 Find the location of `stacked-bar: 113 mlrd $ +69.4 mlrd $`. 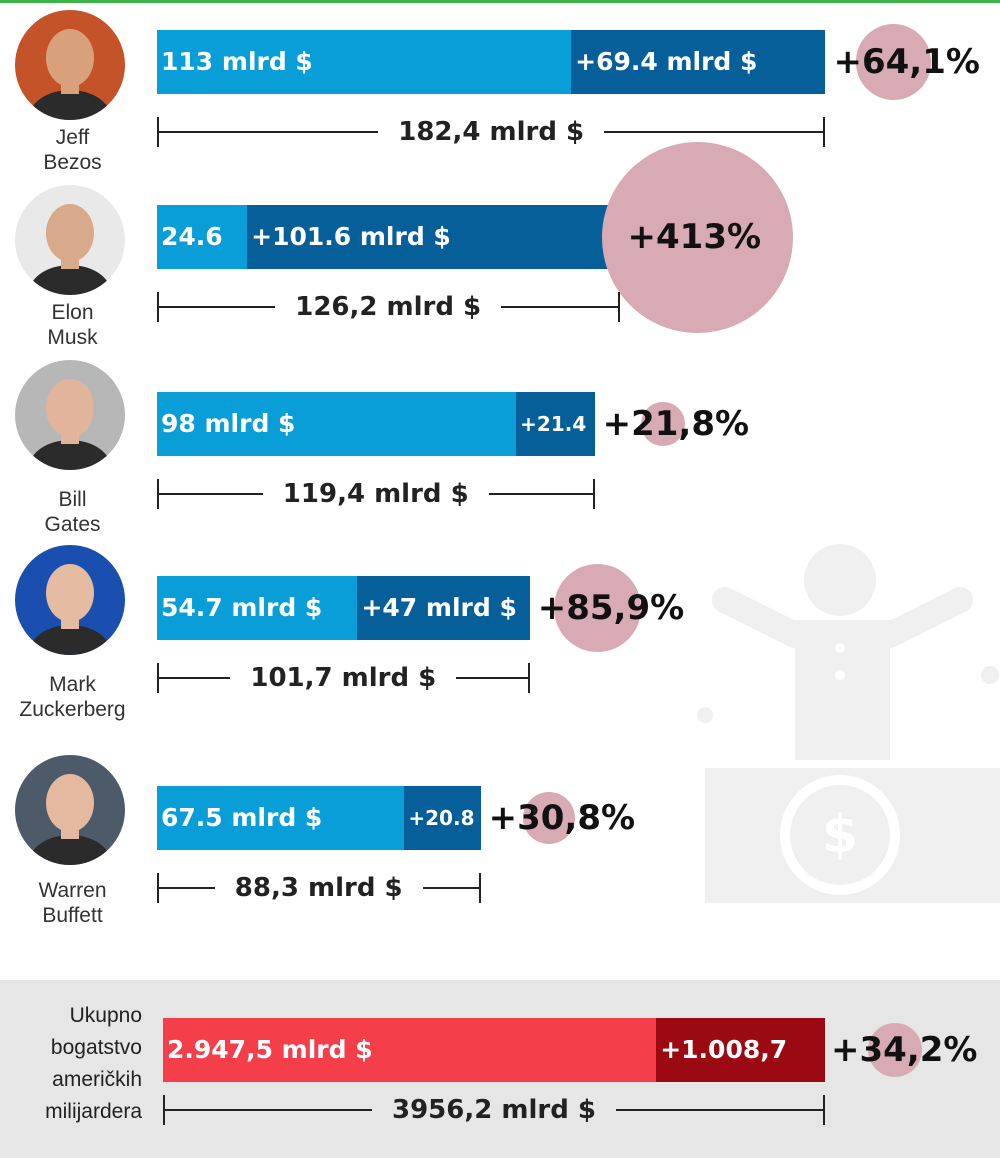

stacked-bar: 113 mlrd $ +69.4 mlrd $ is located at coordinates (491, 62).